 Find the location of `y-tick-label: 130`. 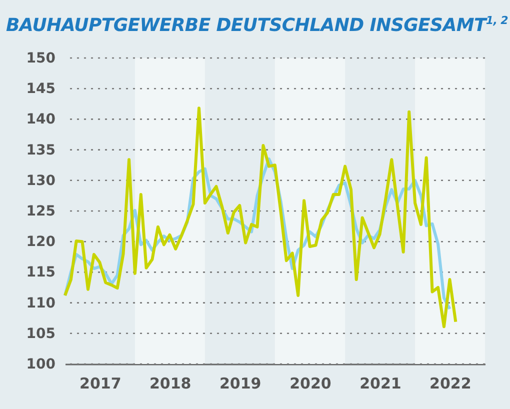

y-tick-label: 130 is located at coordinates (41, 180).